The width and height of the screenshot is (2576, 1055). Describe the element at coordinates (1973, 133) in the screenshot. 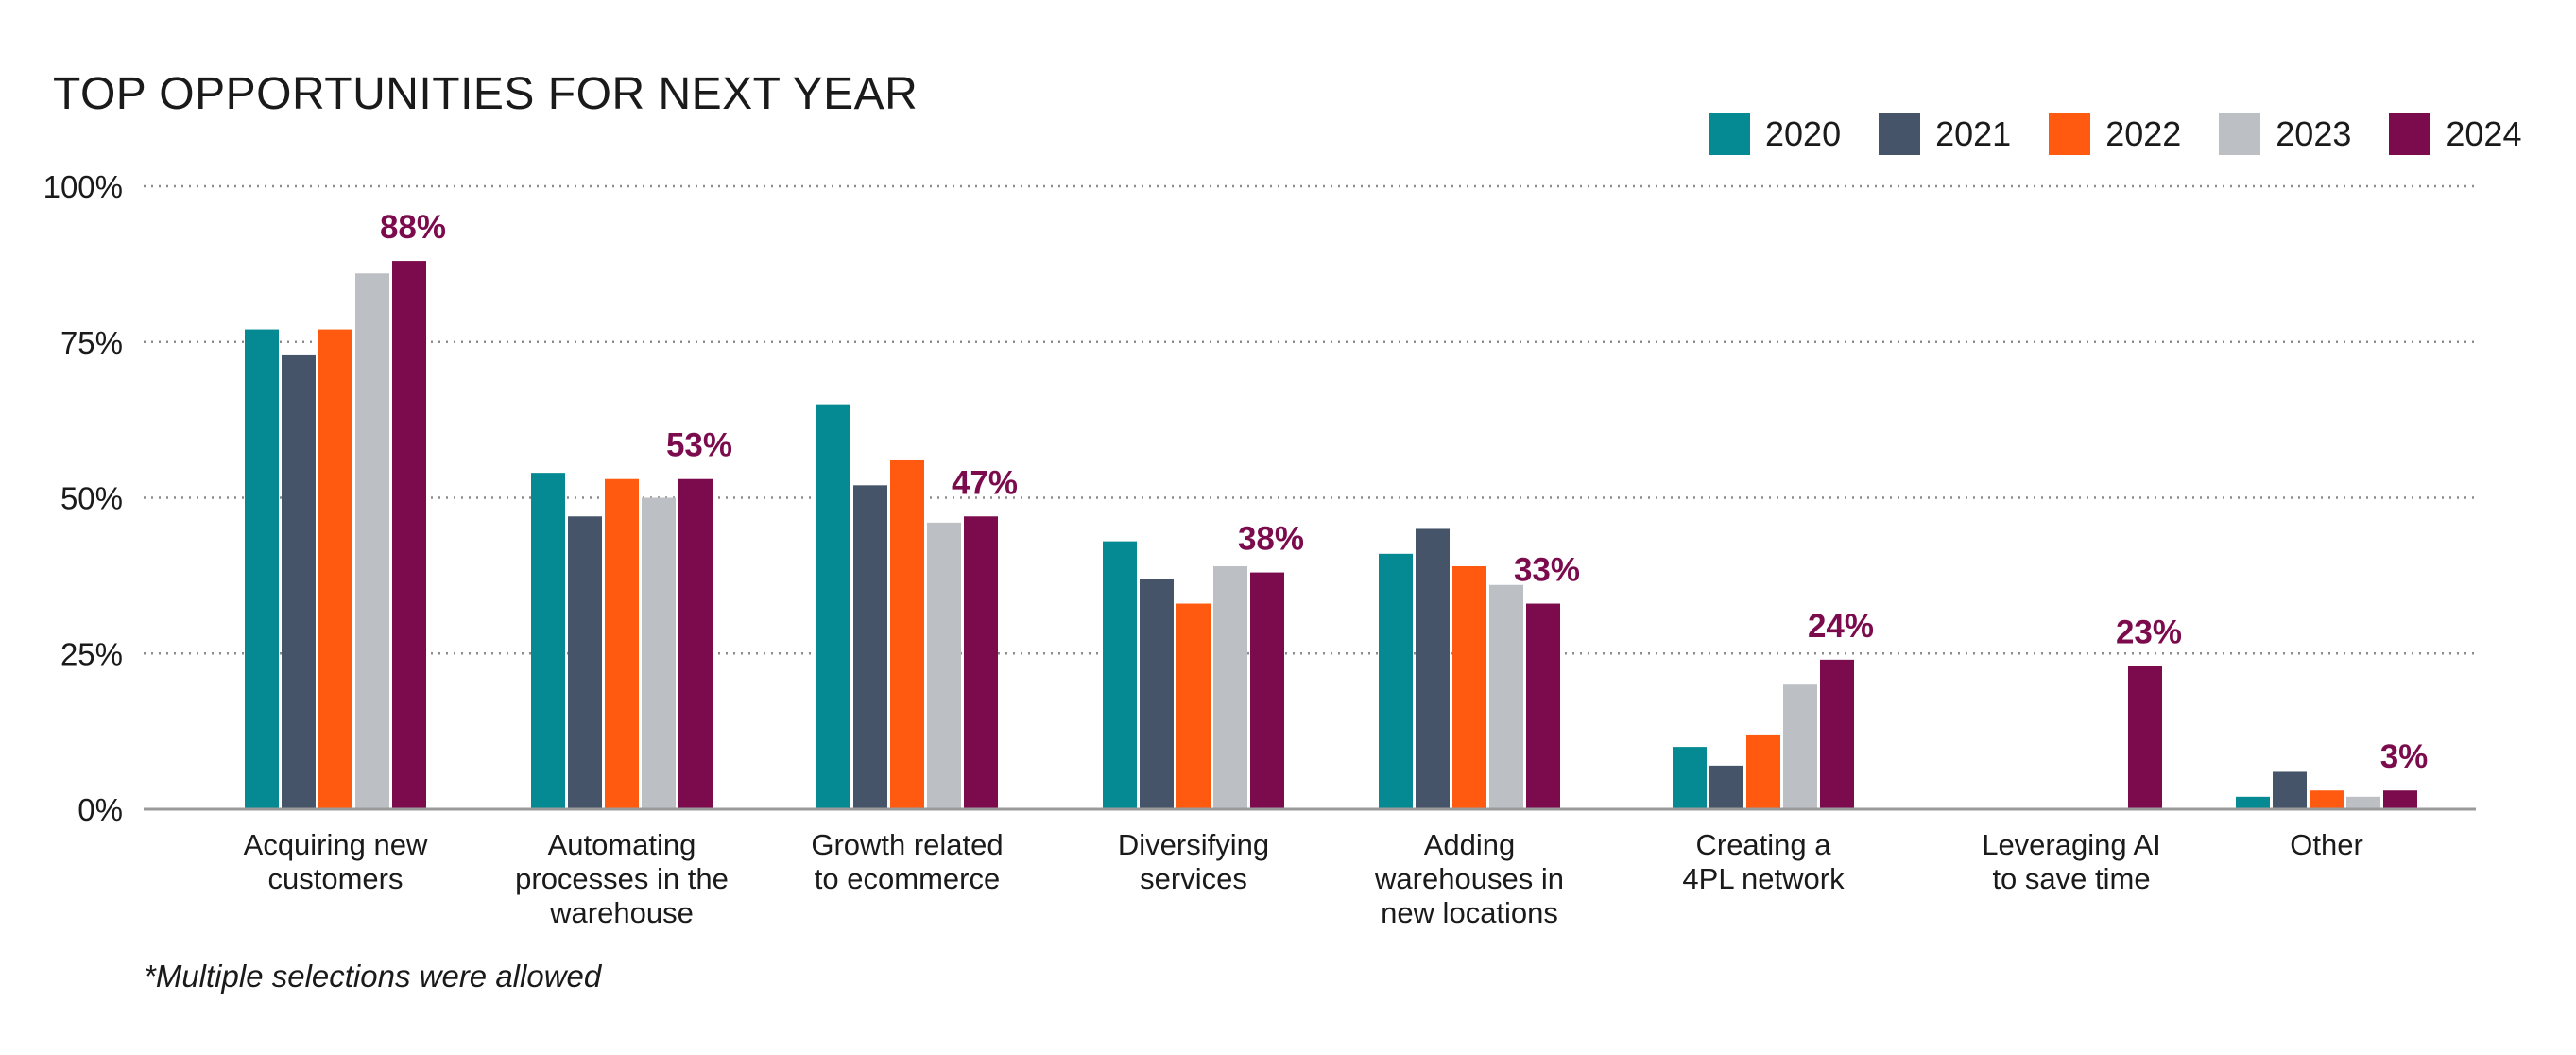

I see `legend-label: 2021` at that location.